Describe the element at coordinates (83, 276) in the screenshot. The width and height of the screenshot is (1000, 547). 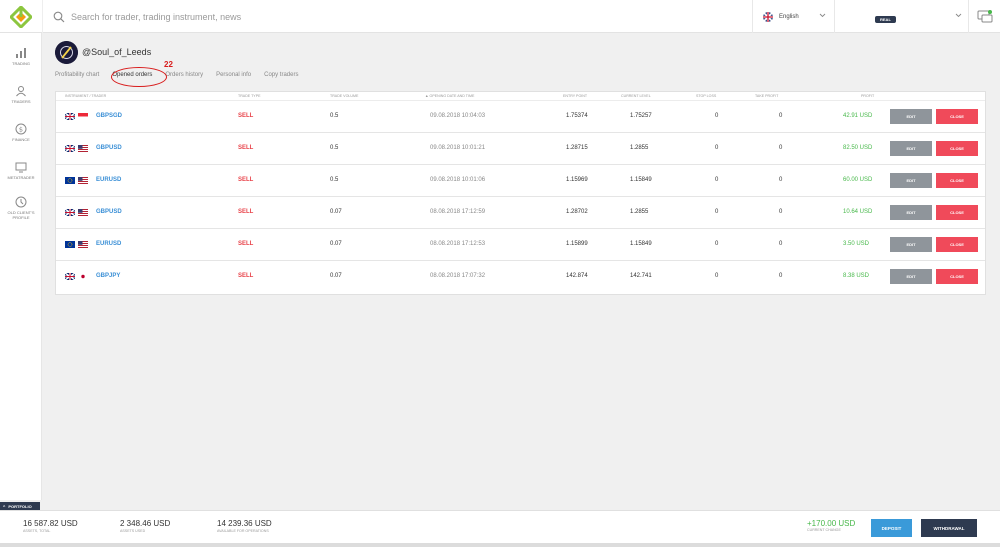
I see `jp-flag-icon` at that location.